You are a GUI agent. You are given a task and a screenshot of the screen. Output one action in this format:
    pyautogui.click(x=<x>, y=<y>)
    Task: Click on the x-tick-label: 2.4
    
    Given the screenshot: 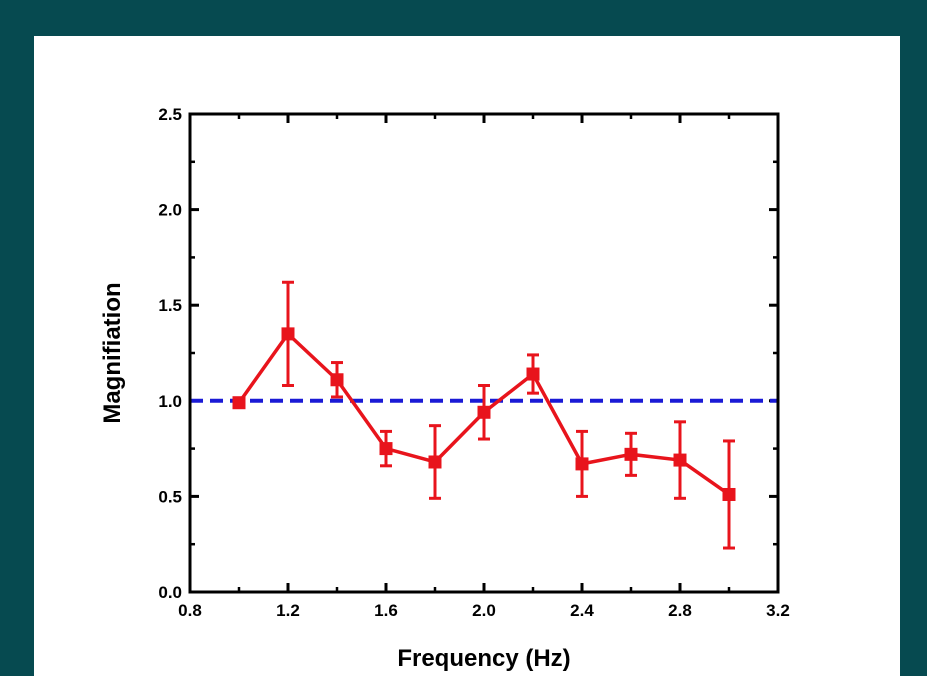 What is the action you would take?
    pyautogui.click(x=582, y=610)
    